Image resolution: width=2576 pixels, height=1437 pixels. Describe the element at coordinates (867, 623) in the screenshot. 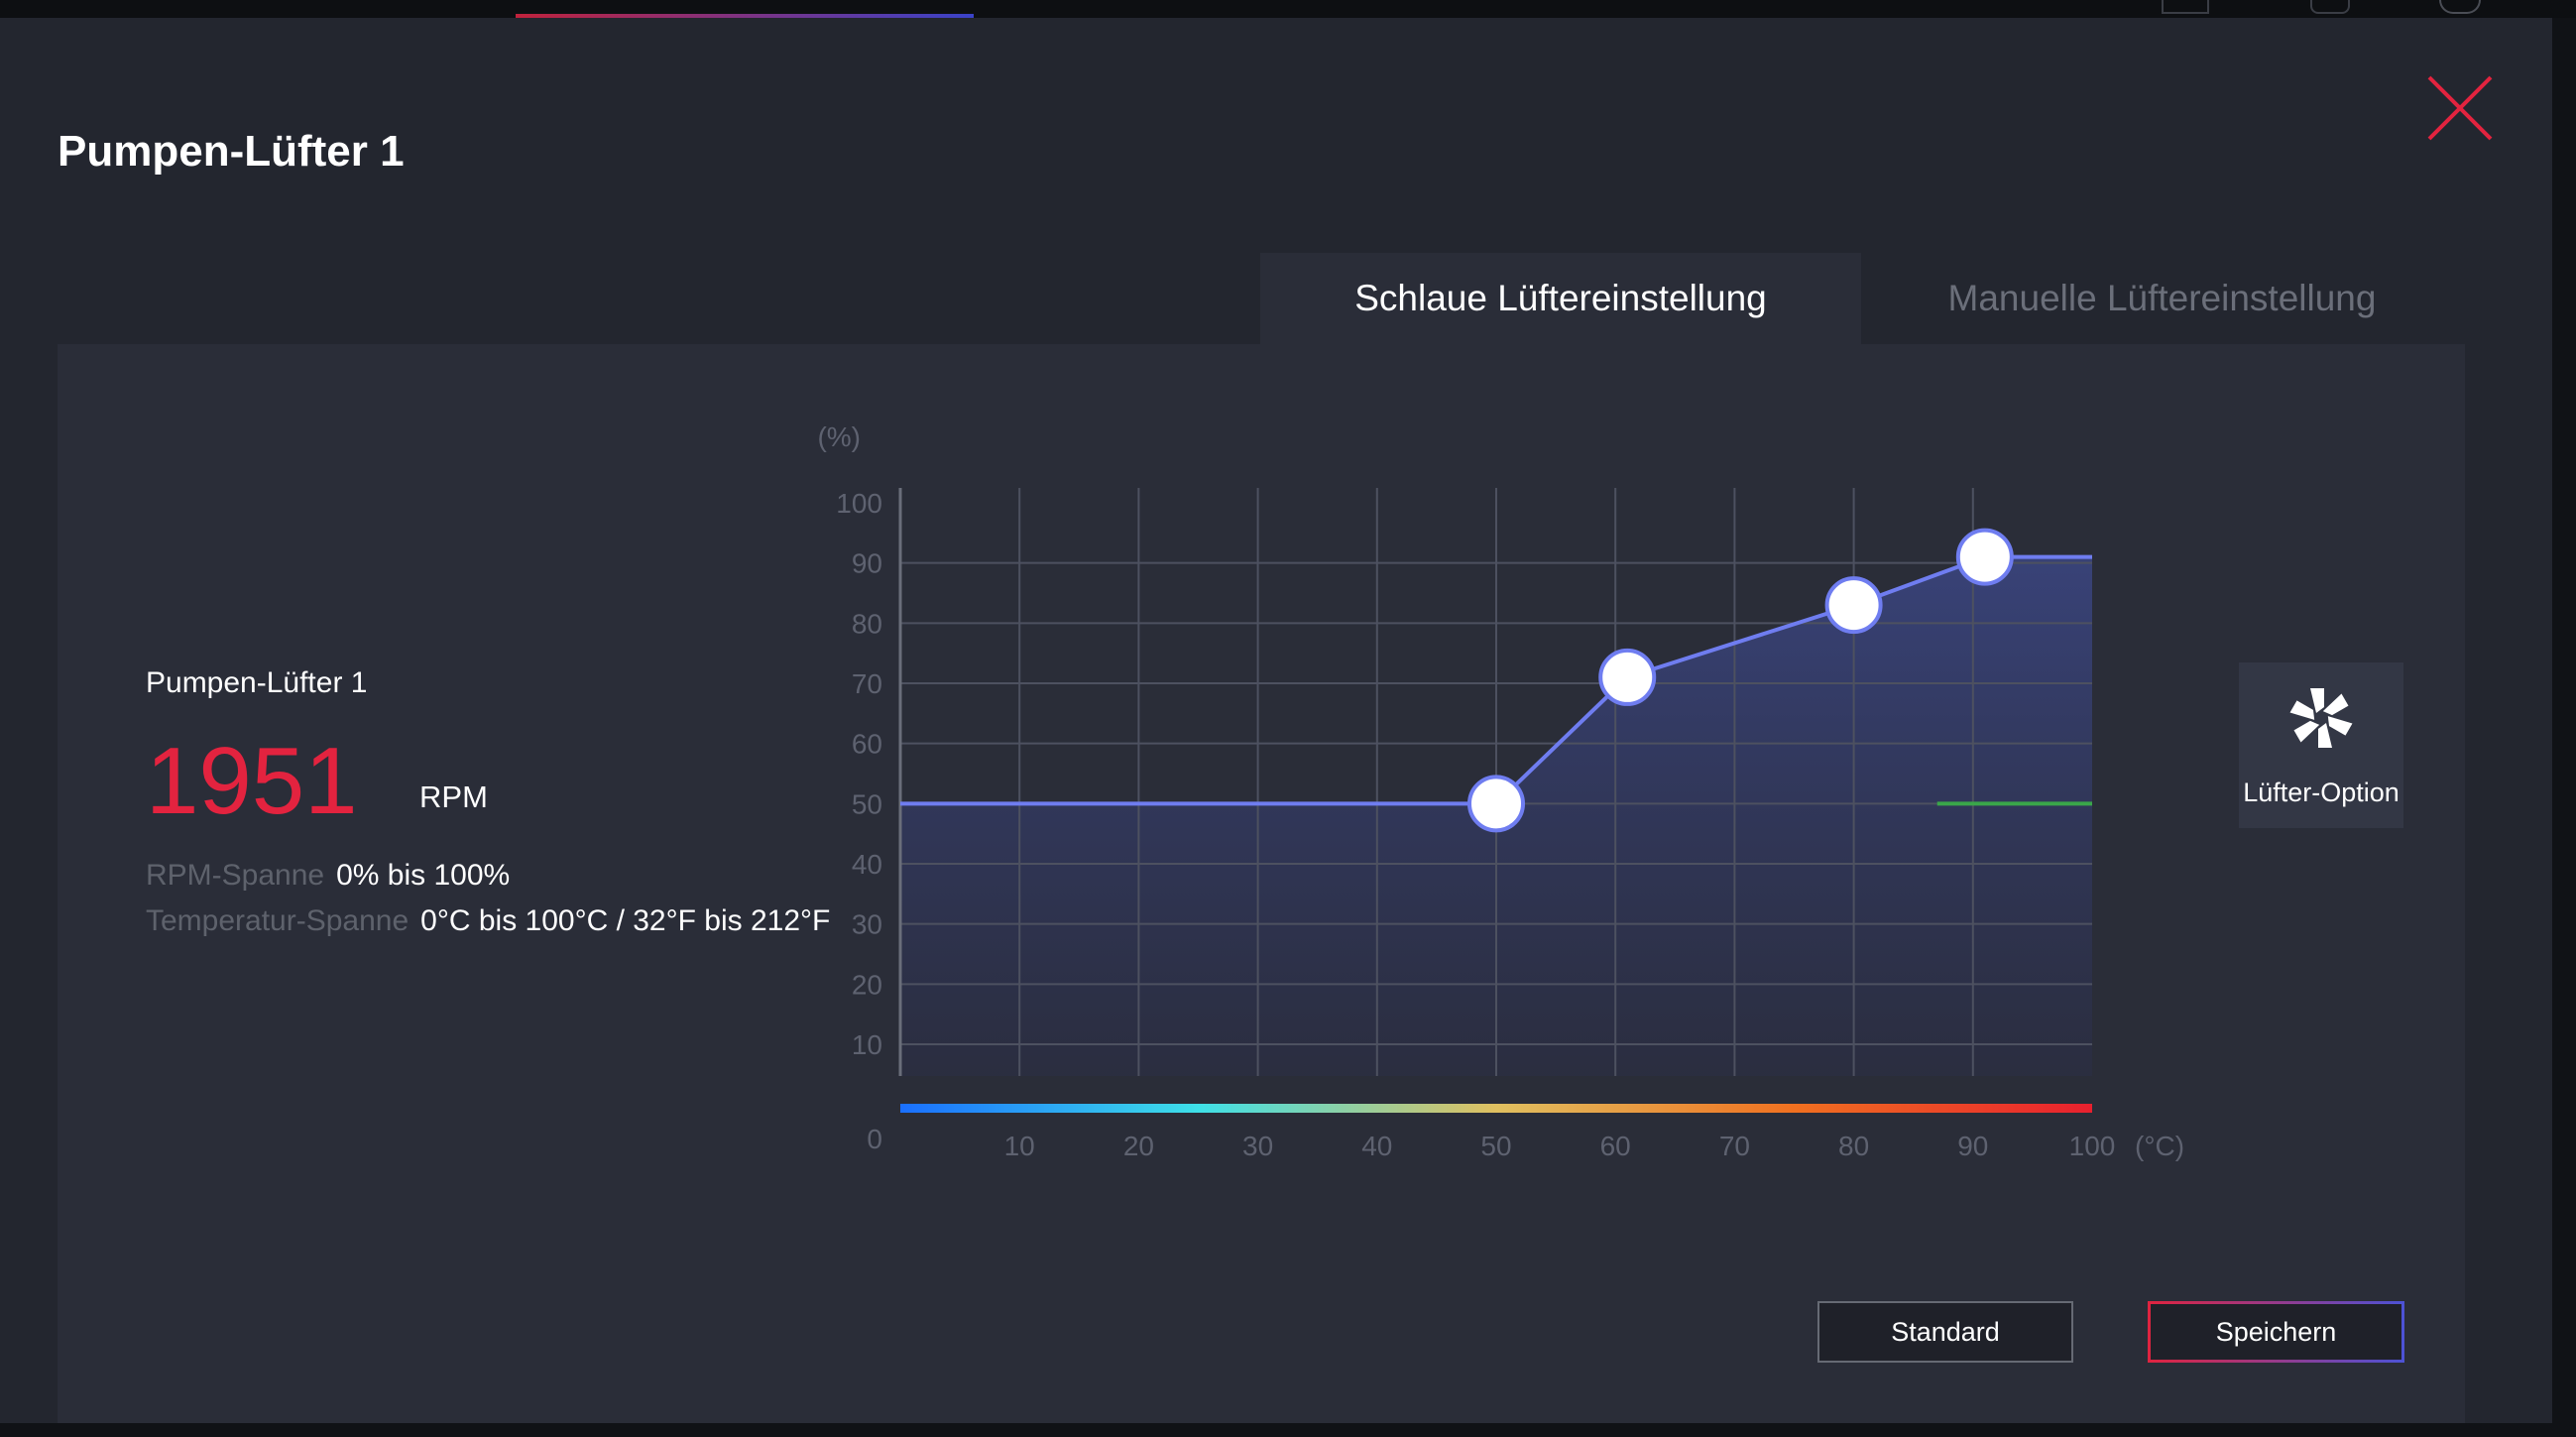

I see `y-tick-label: 80` at that location.